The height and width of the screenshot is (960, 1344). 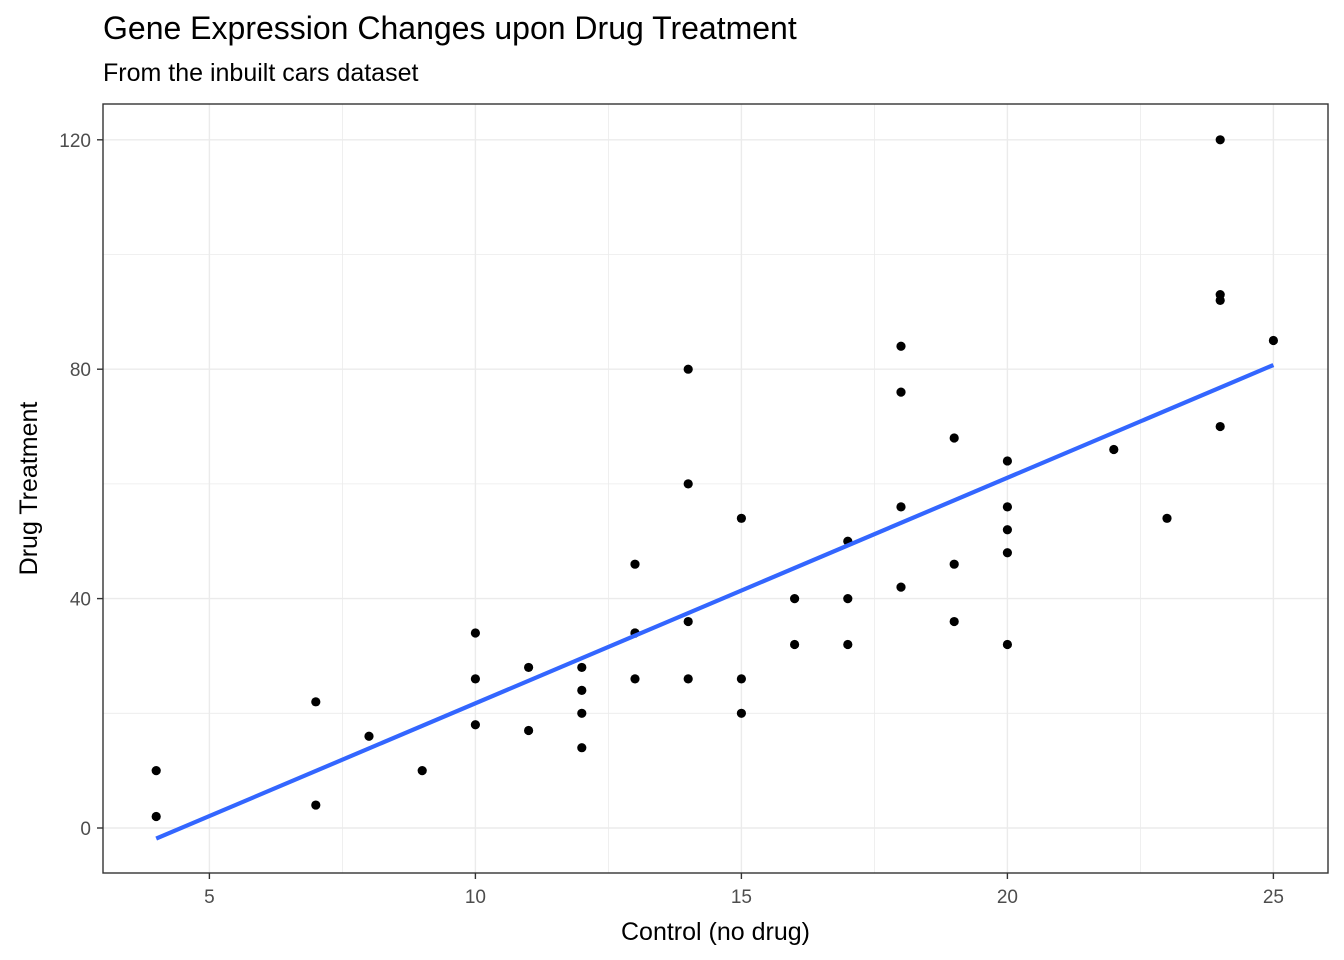 What do you see at coordinates (1007, 897) in the screenshot?
I see `x-tick-label: 20` at bounding box center [1007, 897].